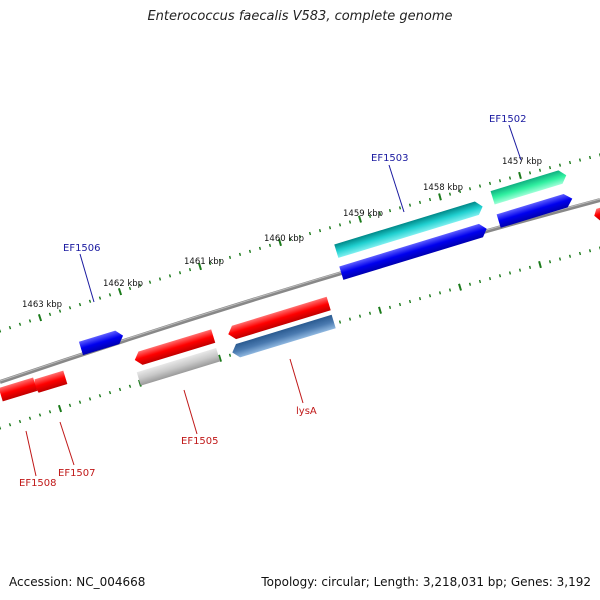  I want to click on gene-ef1502-green, so click(529, 187).